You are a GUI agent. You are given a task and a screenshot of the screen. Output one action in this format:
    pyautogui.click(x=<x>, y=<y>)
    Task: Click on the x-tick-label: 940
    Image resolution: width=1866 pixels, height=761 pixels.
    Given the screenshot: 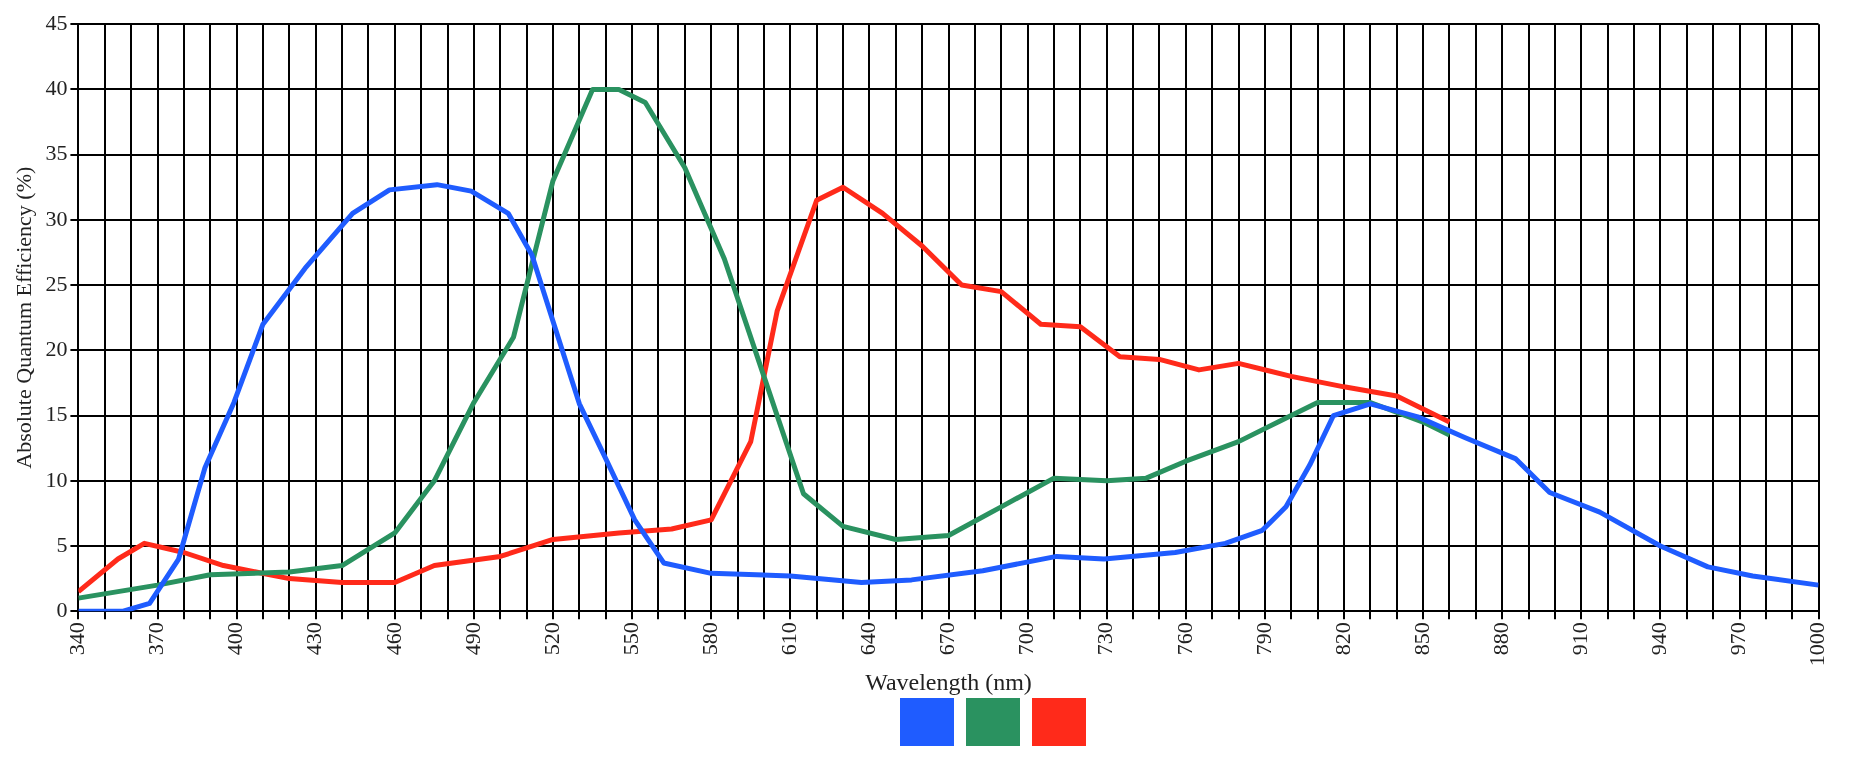 What is the action you would take?
    pyautogui.click(x=1659, y=639)
    